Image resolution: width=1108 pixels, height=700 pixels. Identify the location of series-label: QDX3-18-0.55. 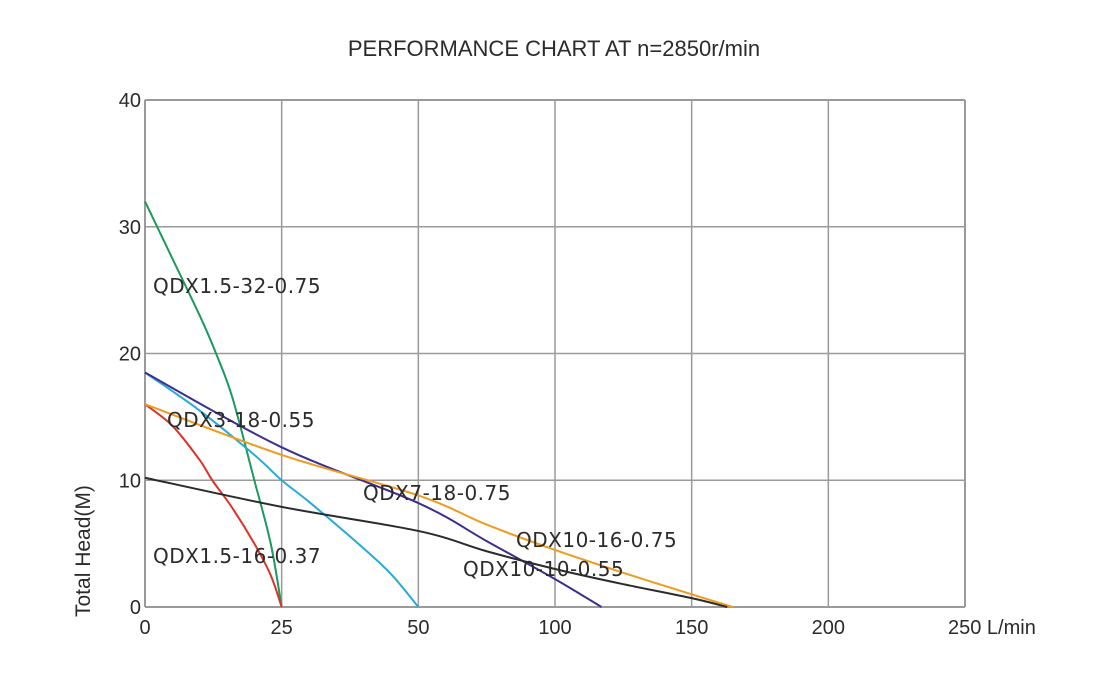
(241, 420).